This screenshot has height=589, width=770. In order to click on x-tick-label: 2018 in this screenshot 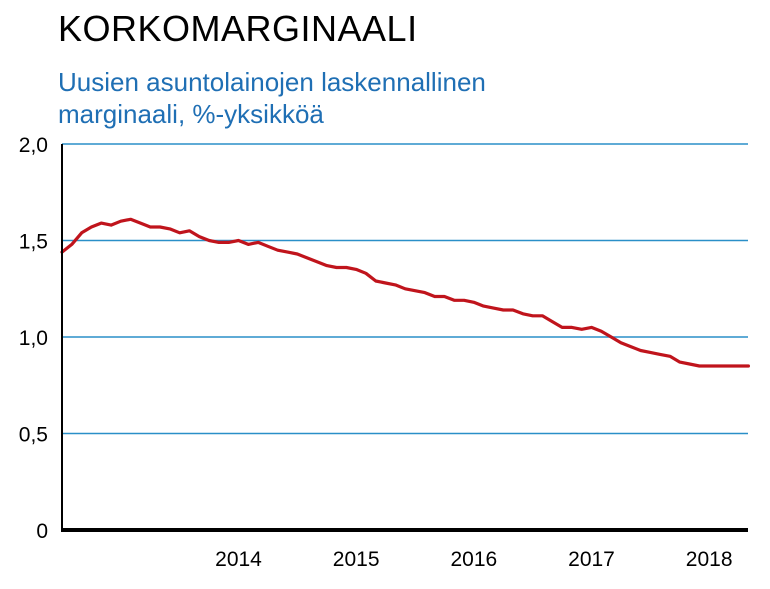, I will do `click(709, 559)`.